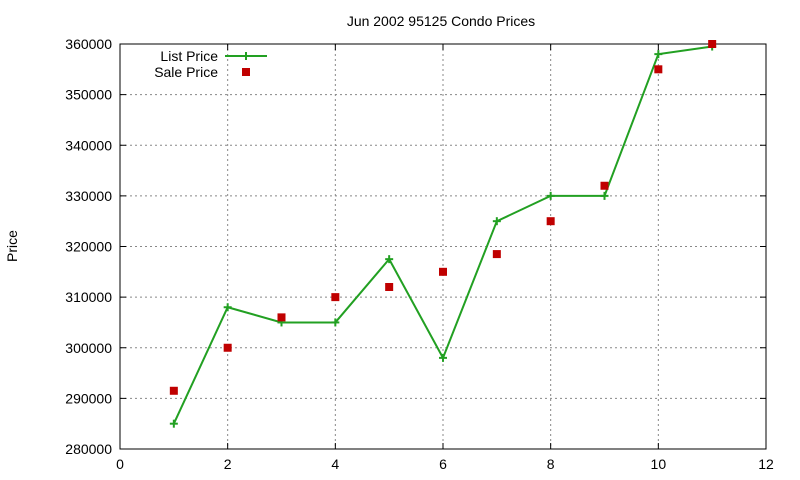 This screenshot has height=480, width=800. Describe the element at coordinates (186, 72) in the screenshot. I see `legend-label: Sale Price` at that location.